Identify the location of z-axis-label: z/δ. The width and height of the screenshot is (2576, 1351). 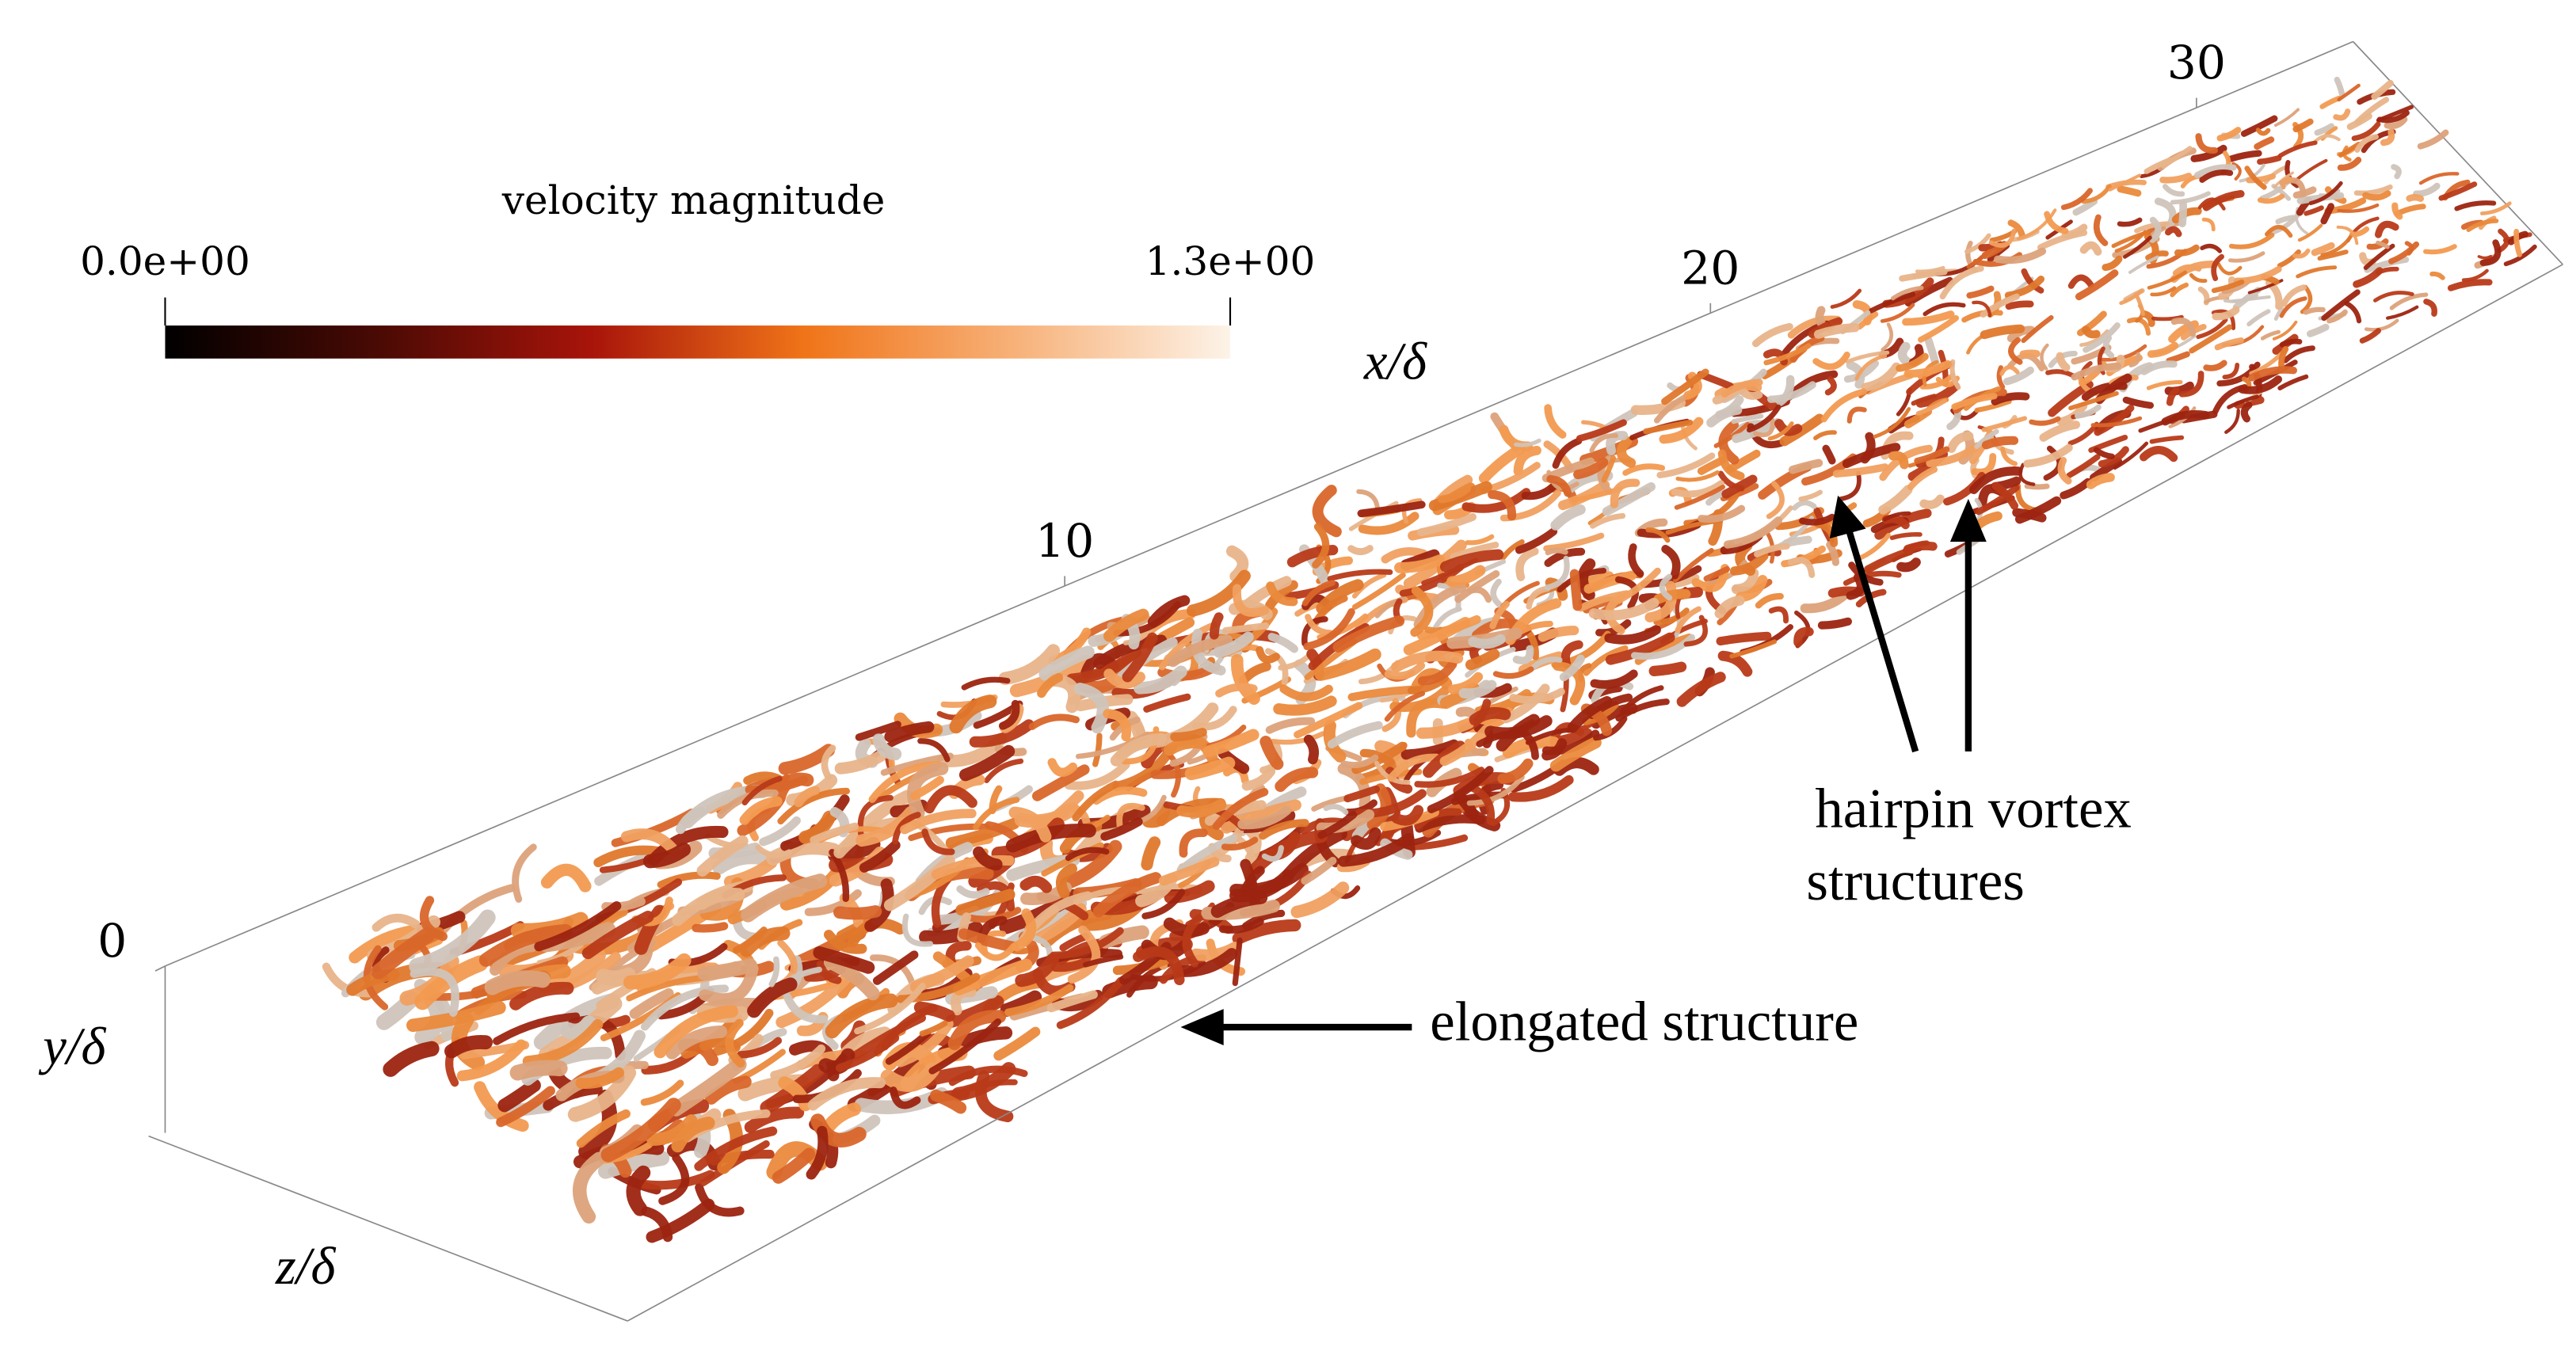
(305, 1267).